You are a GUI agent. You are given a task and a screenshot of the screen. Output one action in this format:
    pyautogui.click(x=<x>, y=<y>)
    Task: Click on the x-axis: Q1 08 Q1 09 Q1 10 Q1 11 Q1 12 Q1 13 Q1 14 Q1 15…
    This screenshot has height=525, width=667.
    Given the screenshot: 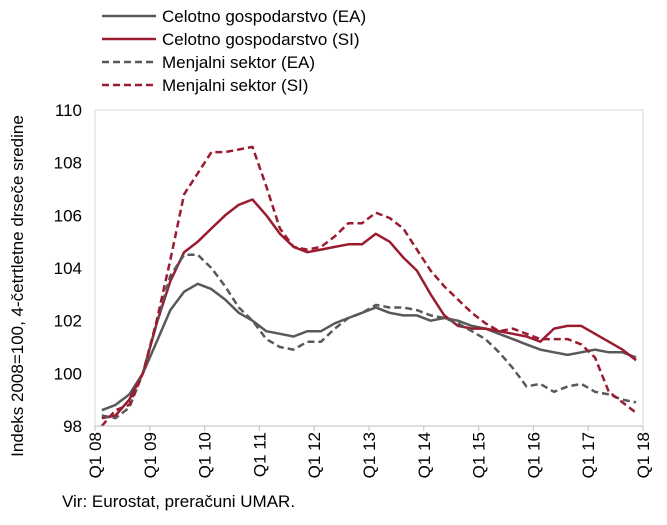 What is the action you would take?
    pyautogui.click(x=369, y=451)
    